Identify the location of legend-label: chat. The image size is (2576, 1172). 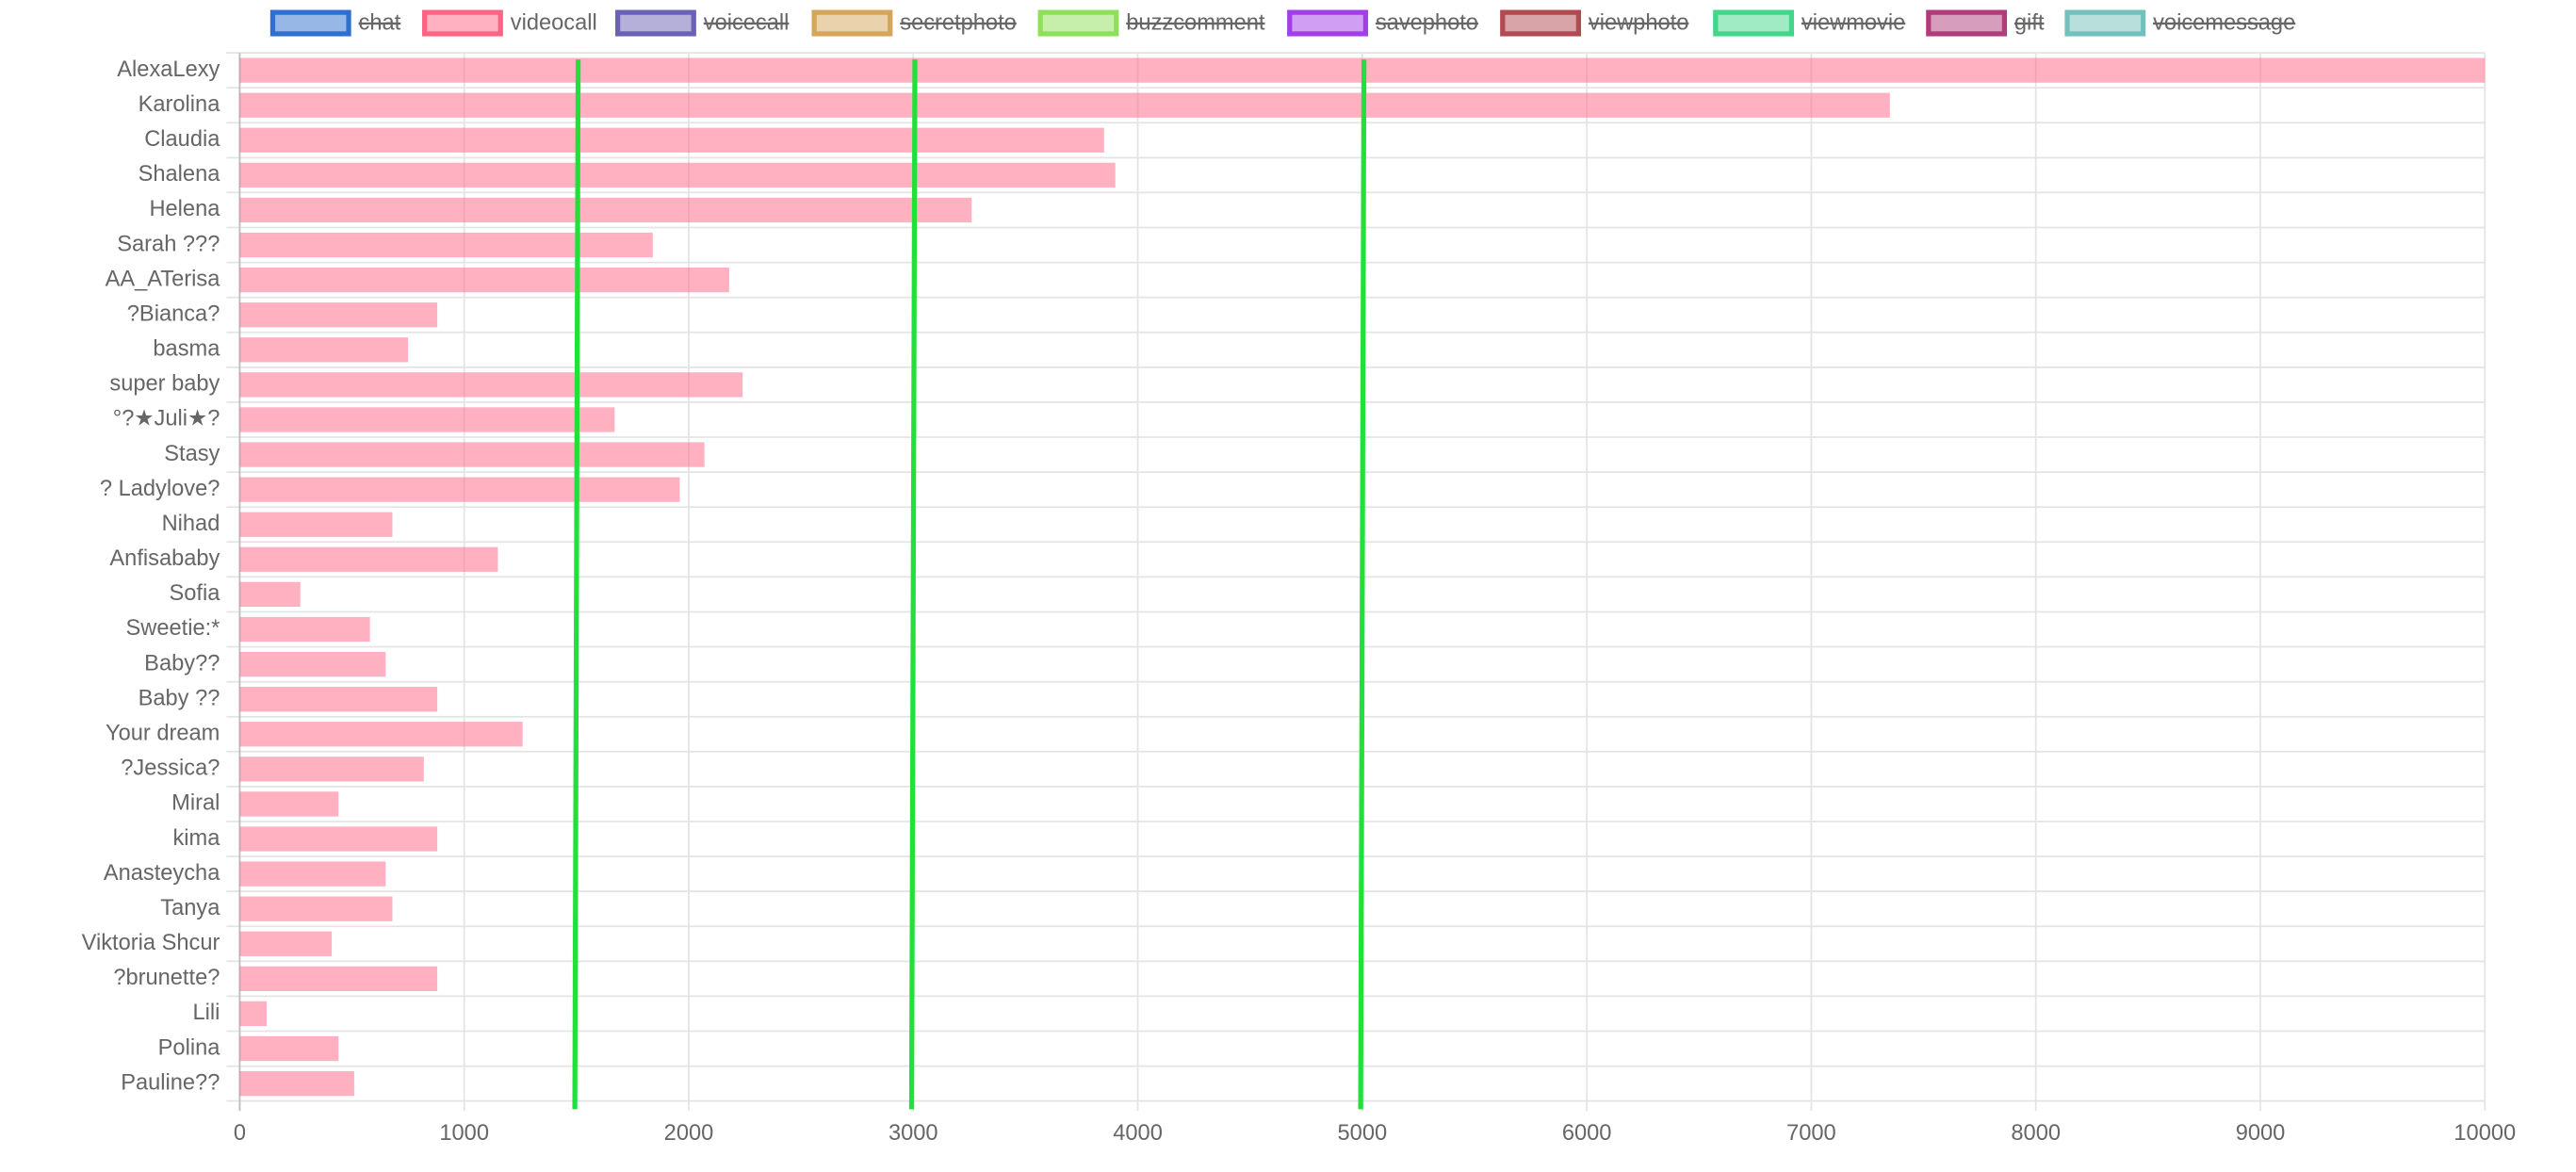
(380, 23).